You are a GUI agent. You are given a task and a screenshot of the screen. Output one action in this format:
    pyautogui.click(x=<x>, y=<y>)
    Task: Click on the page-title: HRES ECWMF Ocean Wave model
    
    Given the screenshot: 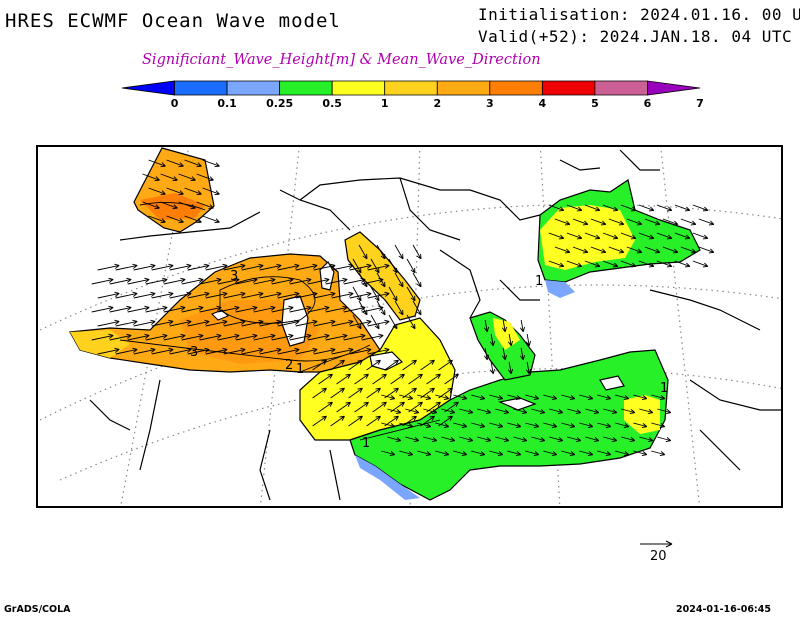 What is the action you would take?
    pyautogui.click(x=173, y=21)
    